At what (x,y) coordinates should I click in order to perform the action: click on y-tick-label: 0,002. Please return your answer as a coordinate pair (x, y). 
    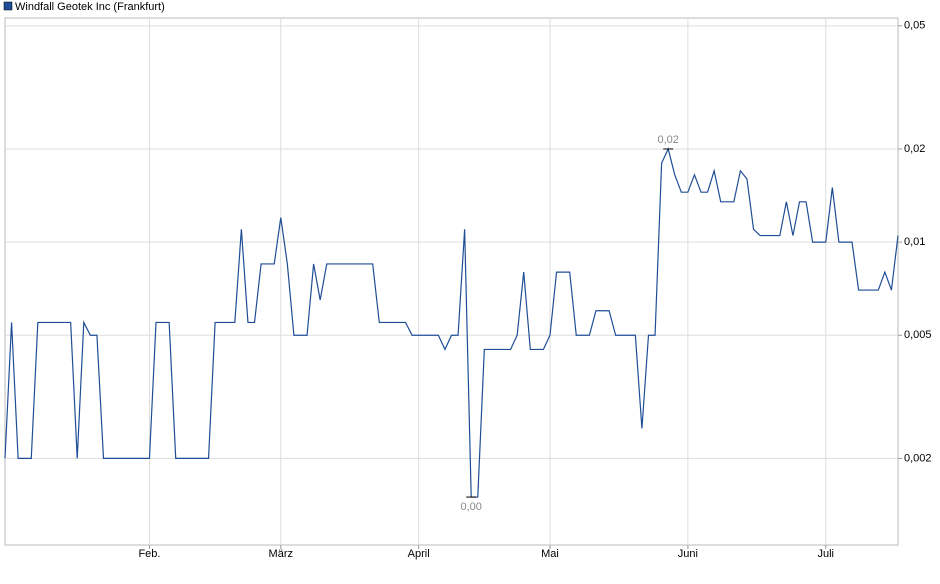
    Looking at the image, I should click on (918, 458).